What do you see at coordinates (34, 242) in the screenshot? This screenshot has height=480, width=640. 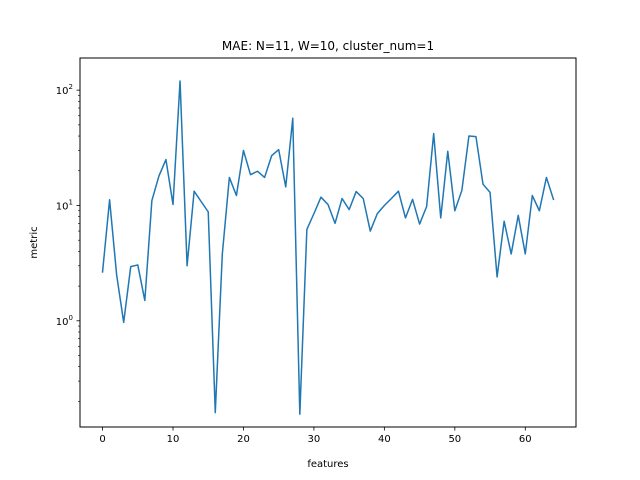 I see `y-axis-label: metric` at bounding box center [34, 242].